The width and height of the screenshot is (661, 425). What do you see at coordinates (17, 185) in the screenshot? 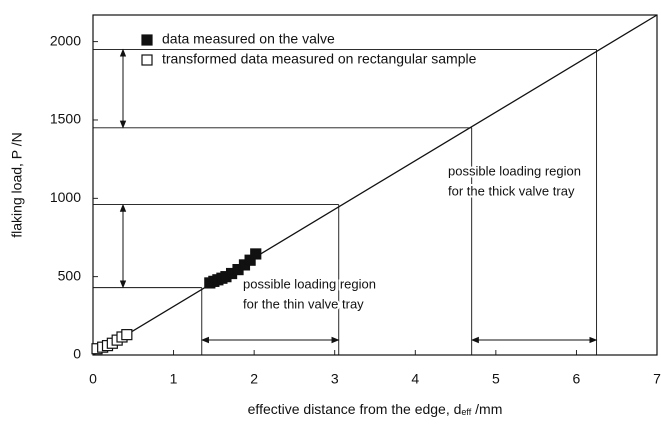
I see `y-axis-label: flaking load, P /N` at bounding box center [17, 185].